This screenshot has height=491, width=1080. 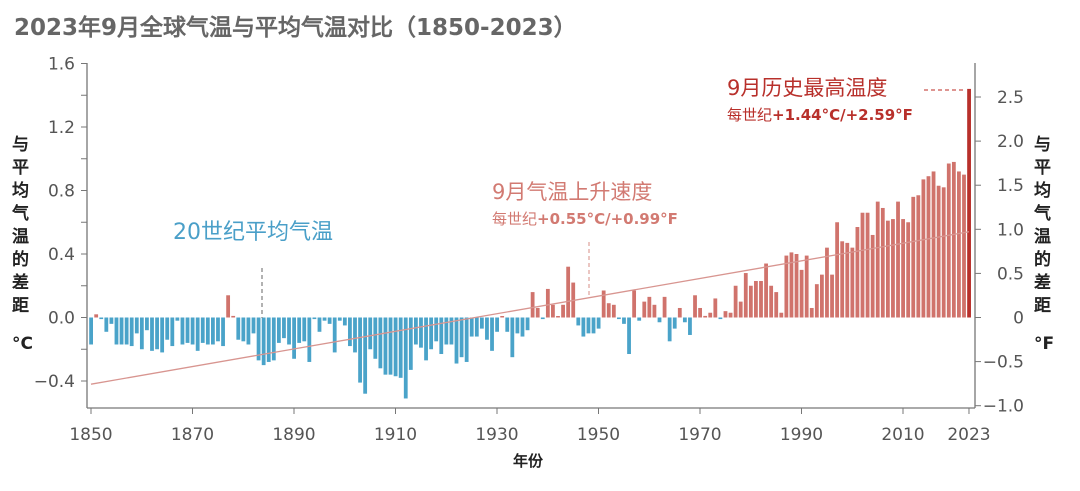 What do you see at coordinates (528, 461) in the screenshot?
I see `x-axis-label: 年份` at bounding box center [528, 461].